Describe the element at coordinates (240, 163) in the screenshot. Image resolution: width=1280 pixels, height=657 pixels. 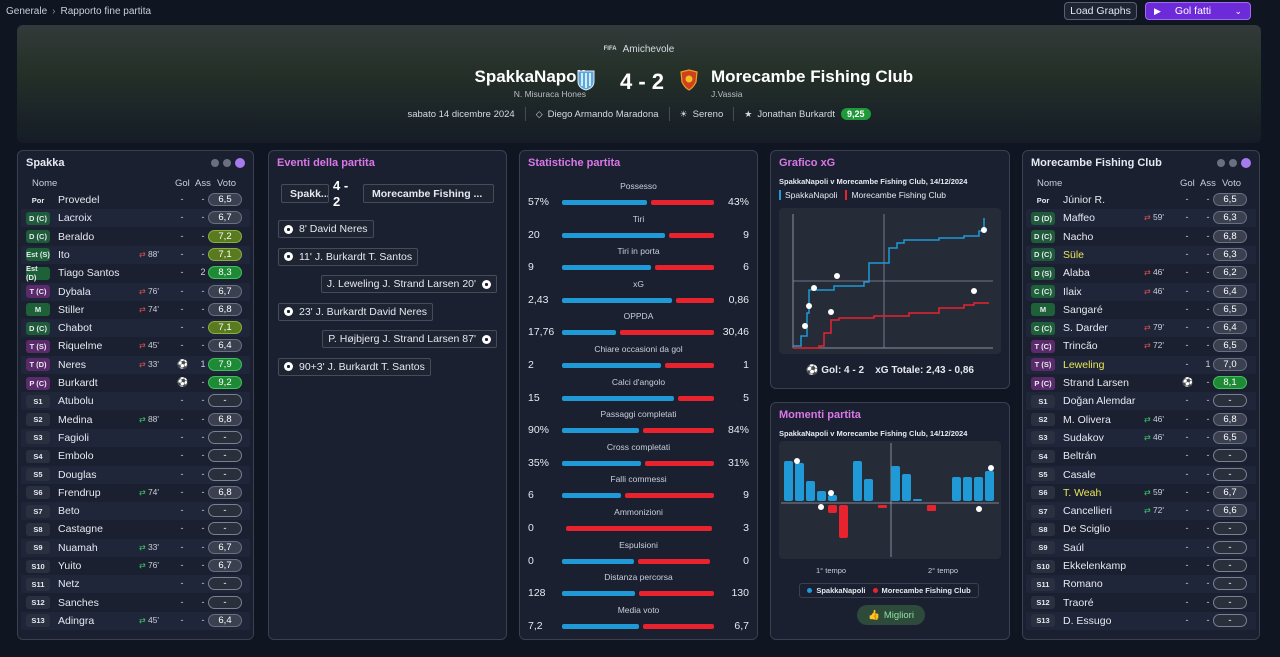
I see `dot-active-icon` at that location.